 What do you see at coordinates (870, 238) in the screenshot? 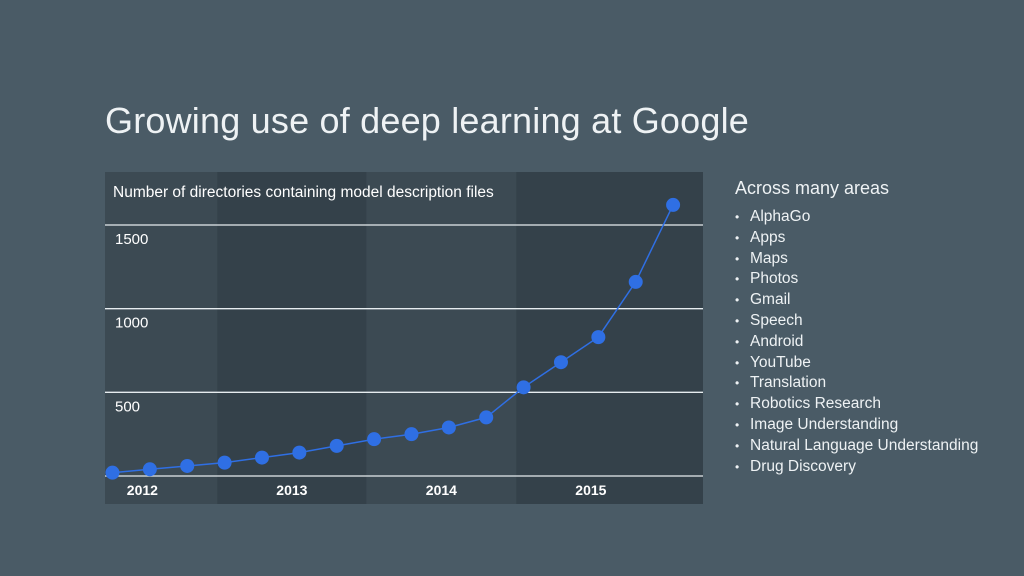
I see `area-item: Apps` at bounding box center [870, 238].